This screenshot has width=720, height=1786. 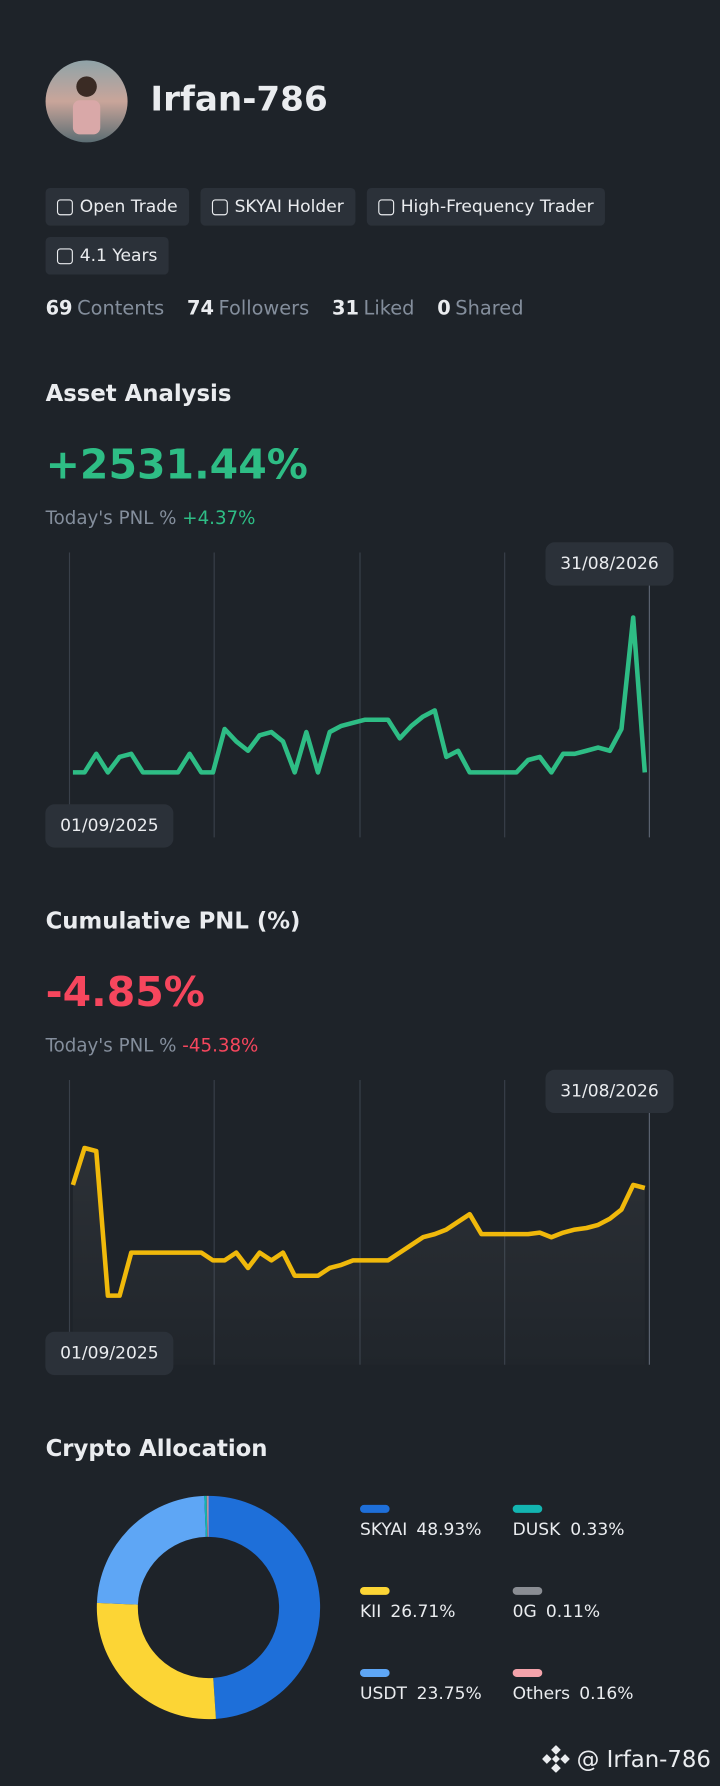 I want to click on user-name: Irfan-786, so click(x=239, y=99).